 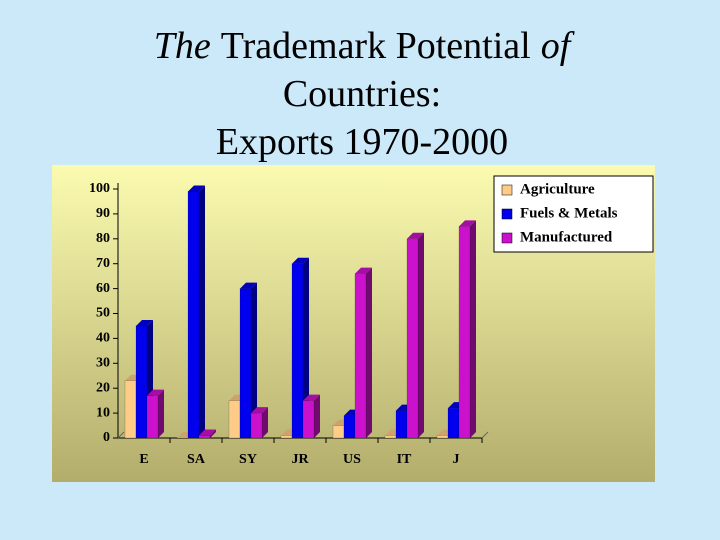 I want to click on title-part: The, so click(x=182, y=46).